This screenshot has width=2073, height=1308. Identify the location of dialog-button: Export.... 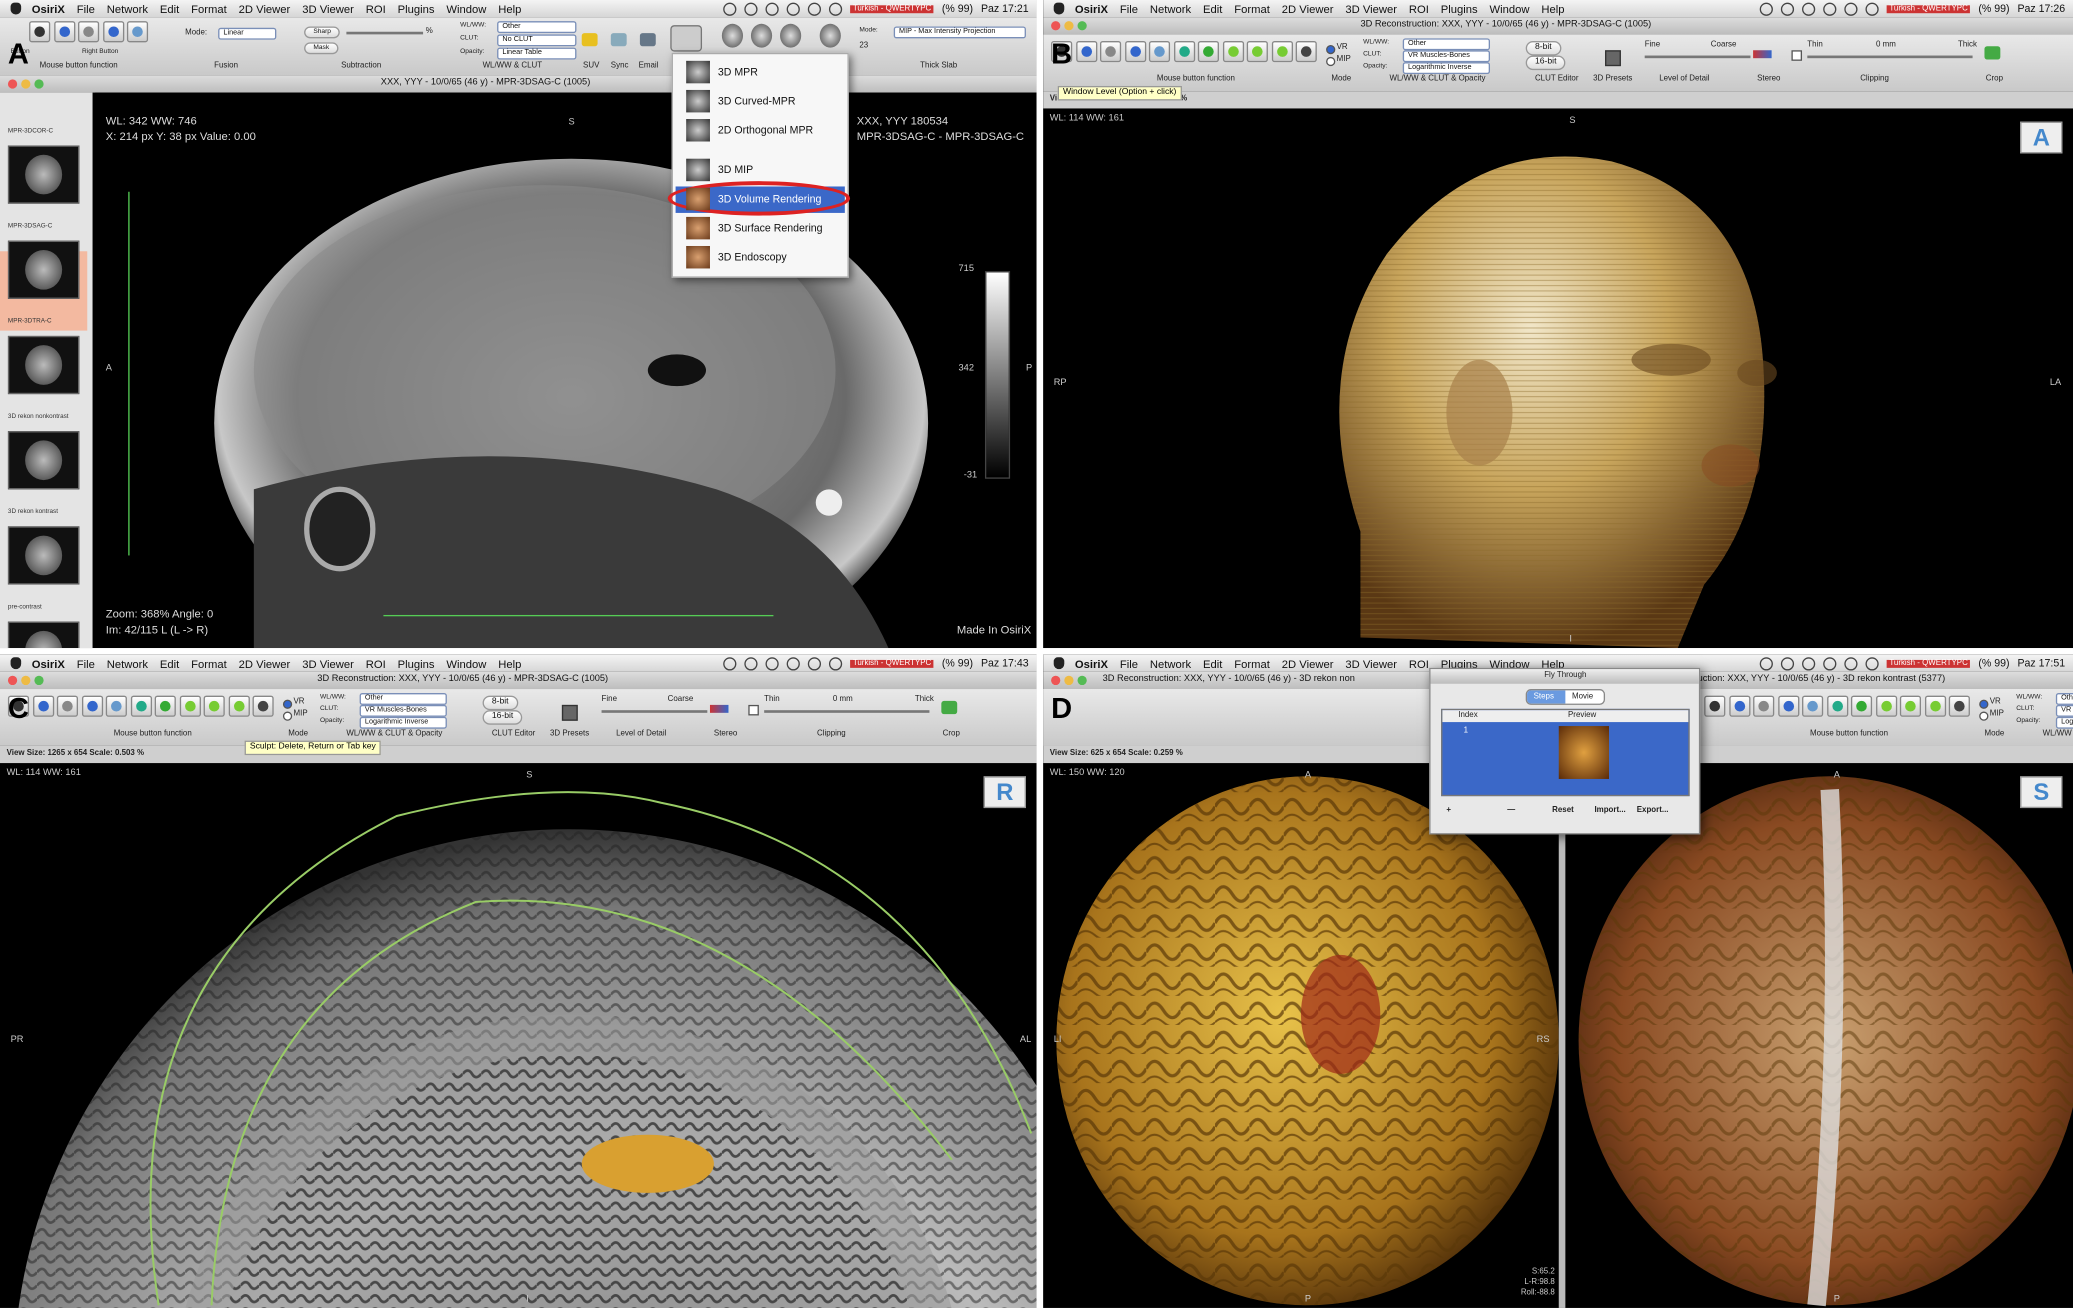
(1652, 810).